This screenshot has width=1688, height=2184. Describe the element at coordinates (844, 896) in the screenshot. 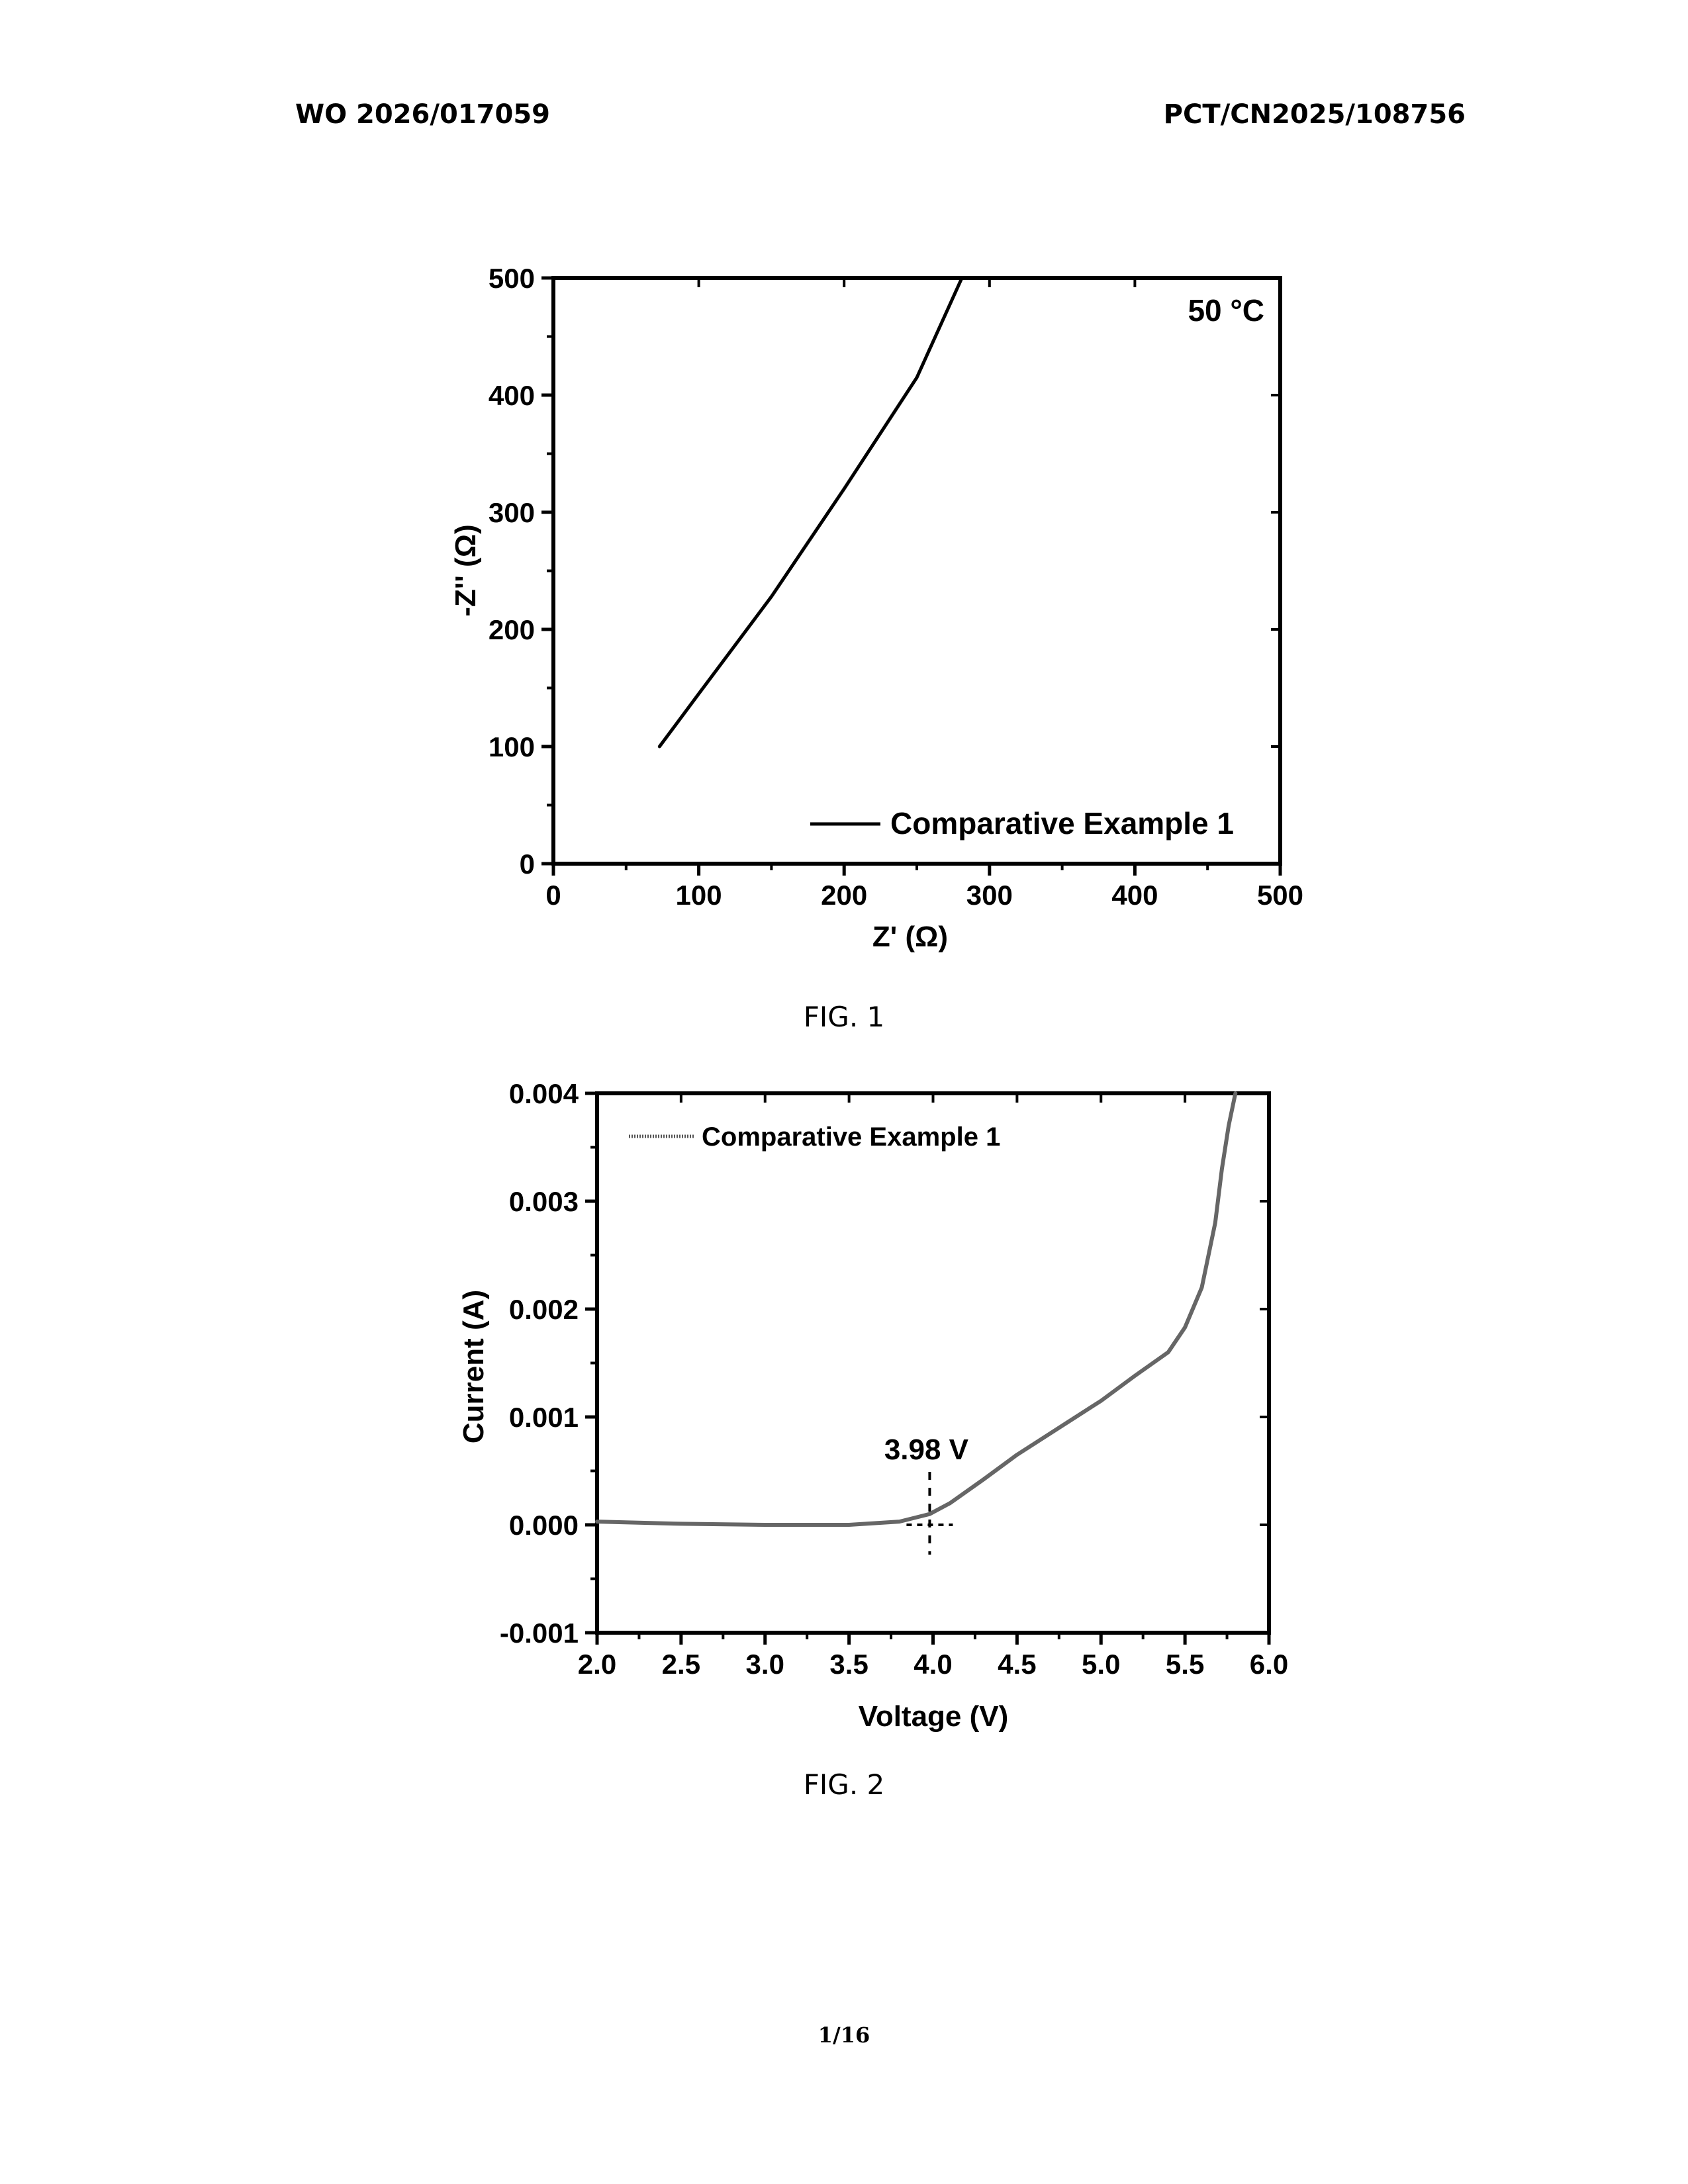

I see `x-tick-label: 200` at that location.